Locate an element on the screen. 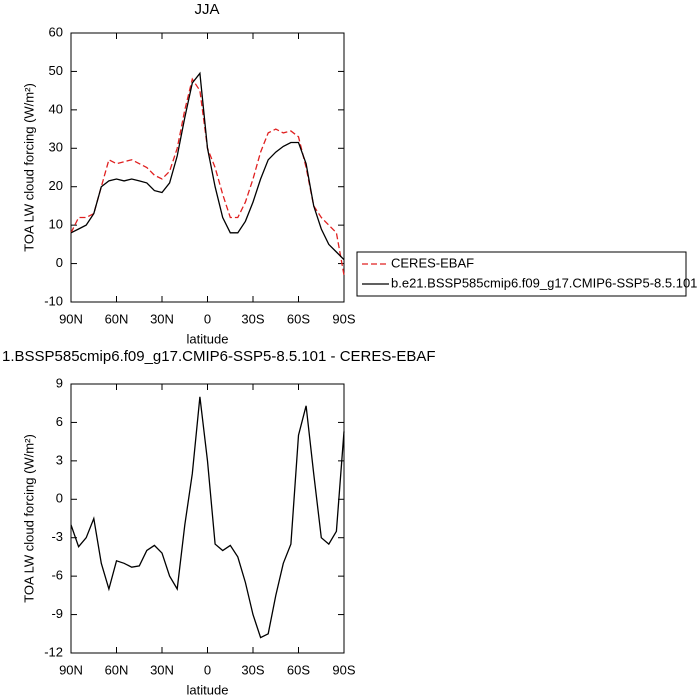  y-tick-label: -10 is located at coordinates (53, 300).